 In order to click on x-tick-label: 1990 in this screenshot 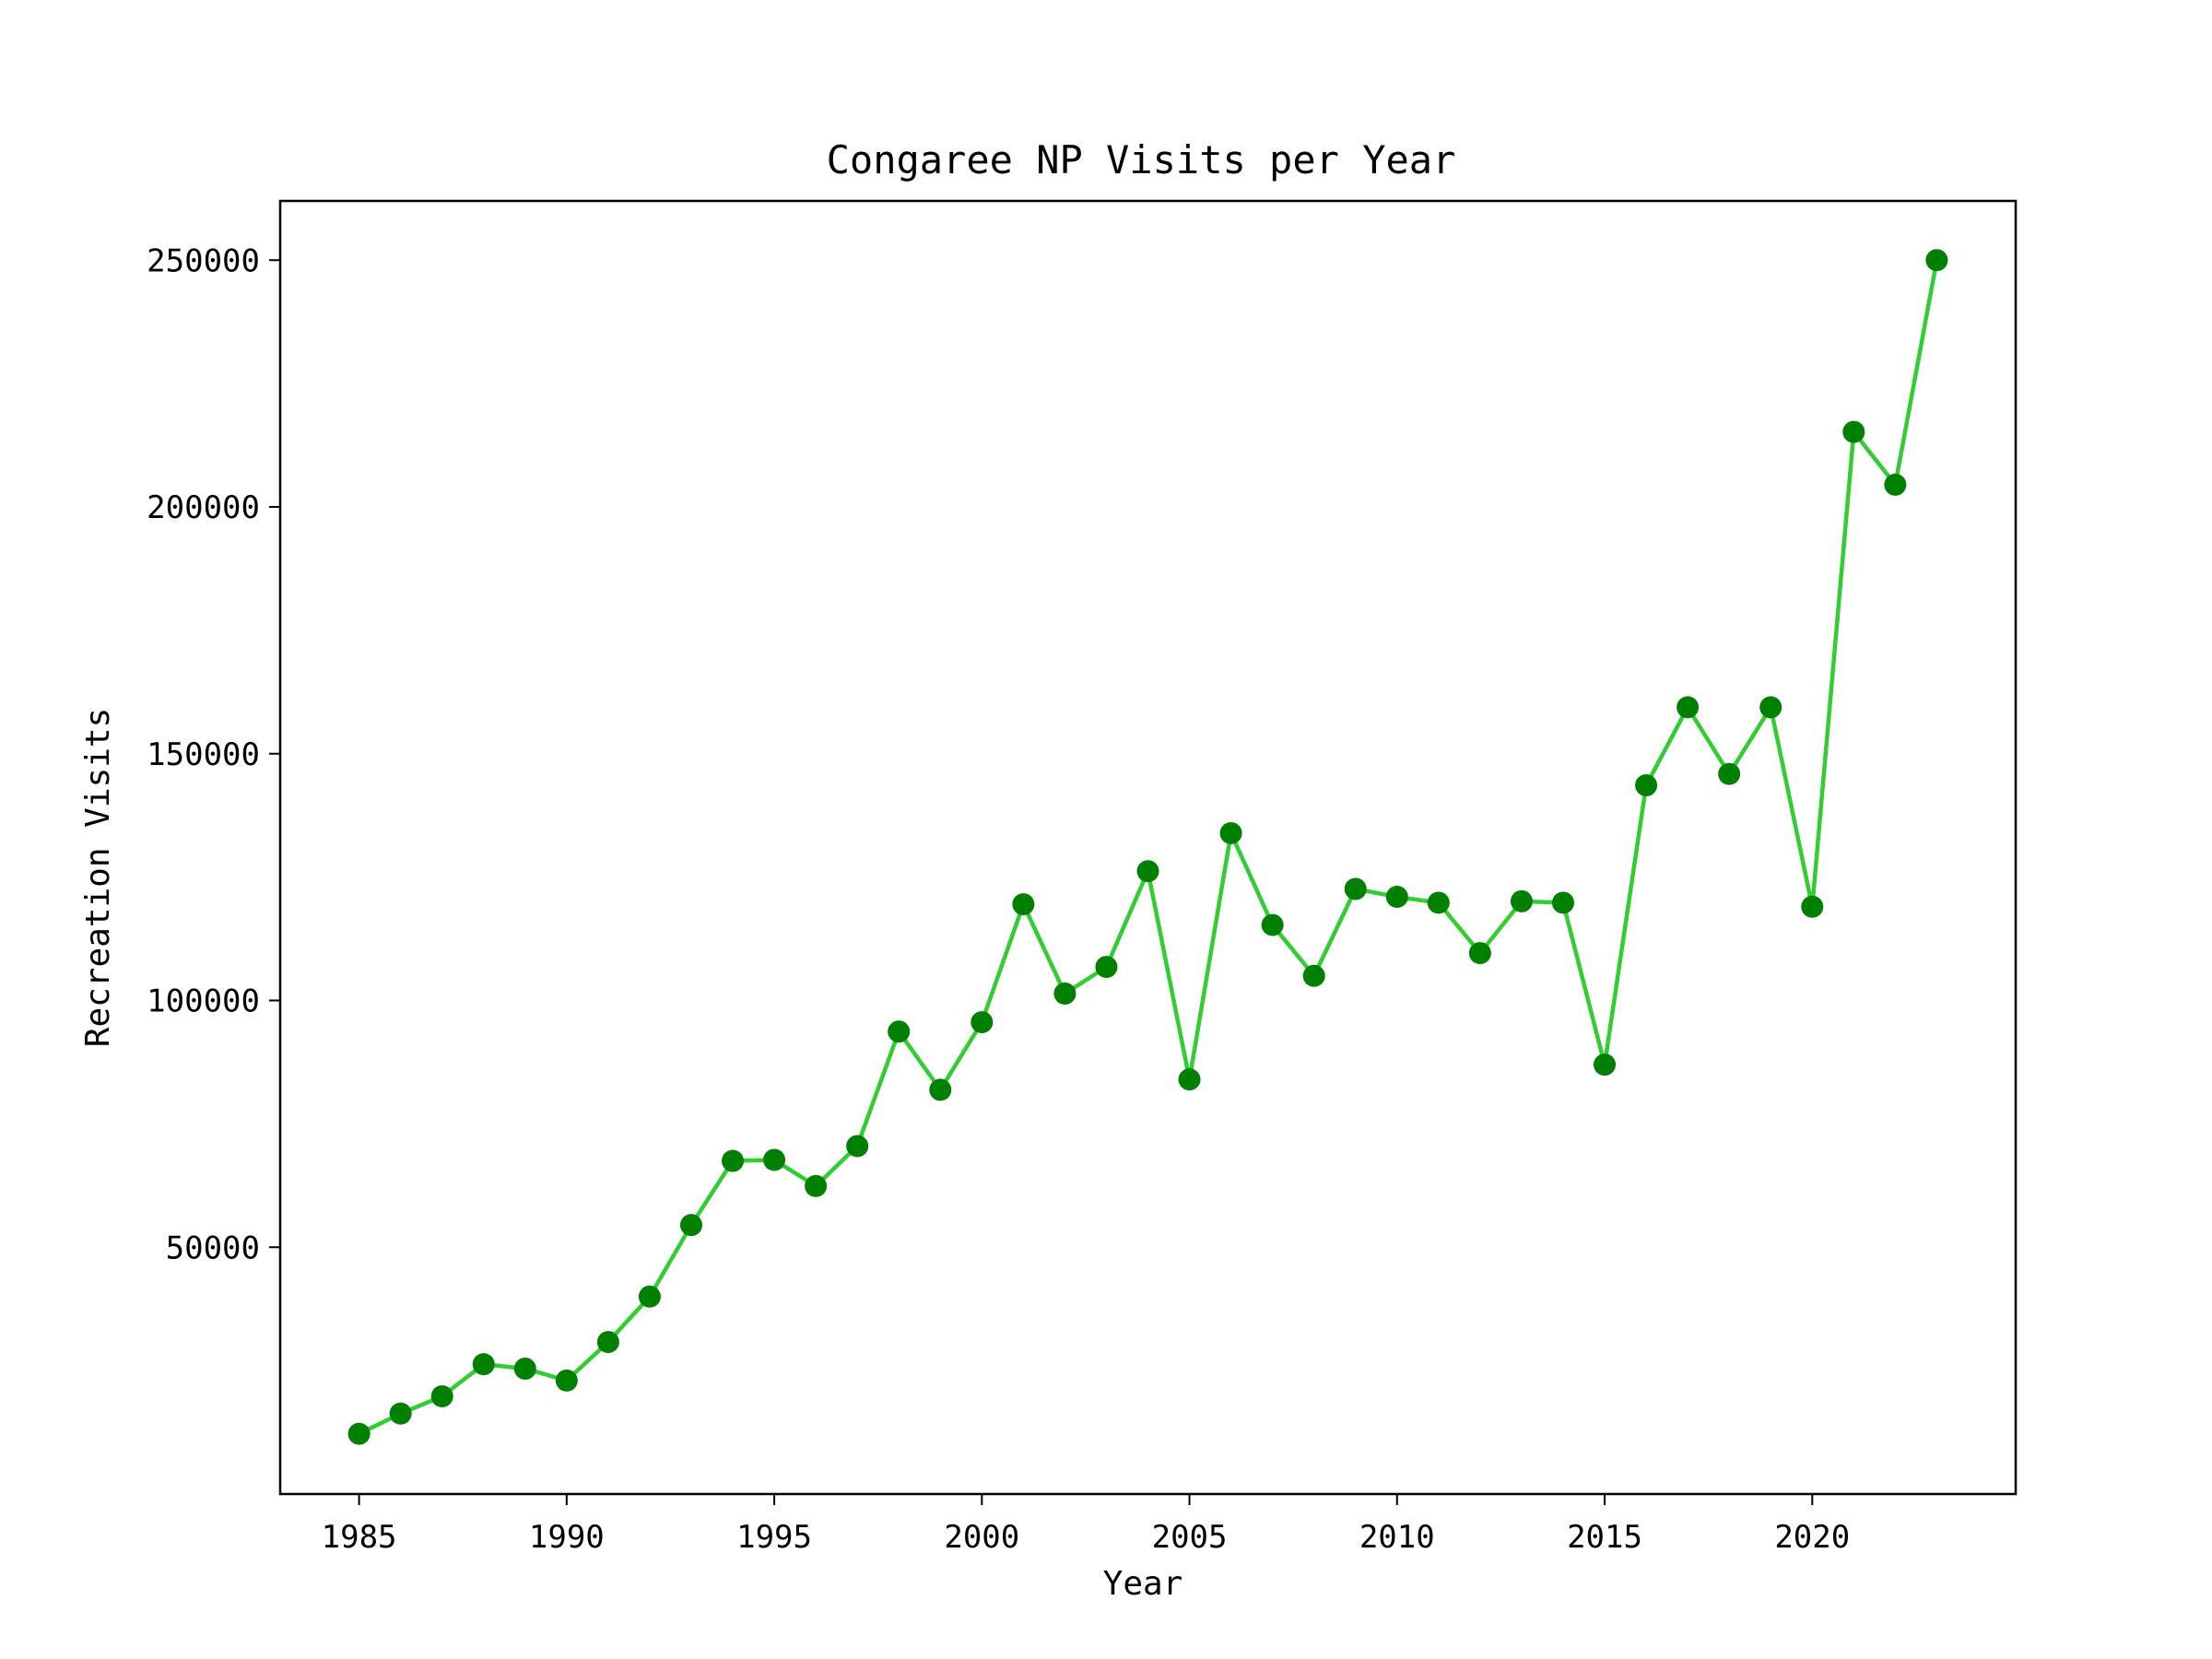, I will do `click(567, 1537)`.